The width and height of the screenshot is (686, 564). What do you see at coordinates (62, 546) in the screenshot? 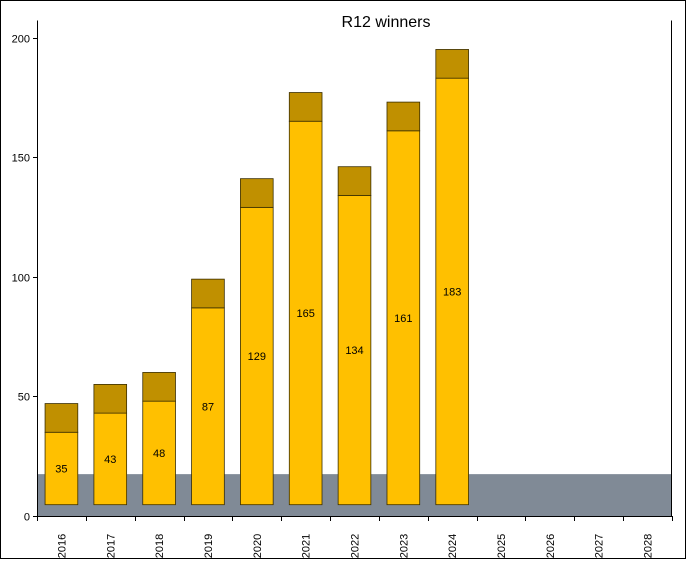
I see `x-tick-label: 2016` at bounding box center [62, 546].